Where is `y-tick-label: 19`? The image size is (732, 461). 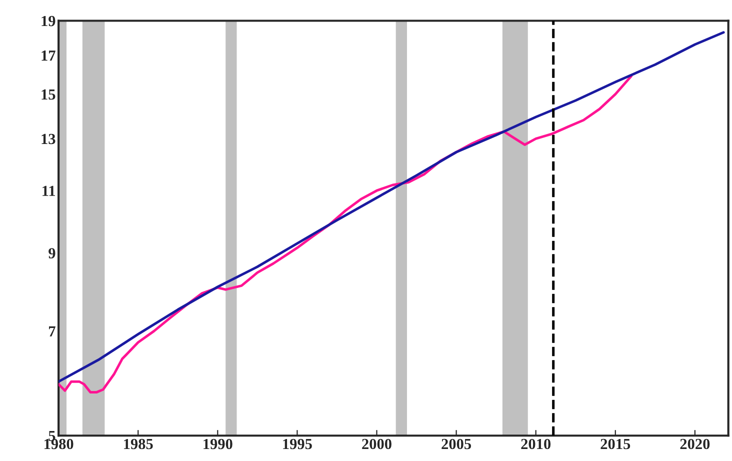
y-tick-label: 19 is located at coordinates (49, 21).